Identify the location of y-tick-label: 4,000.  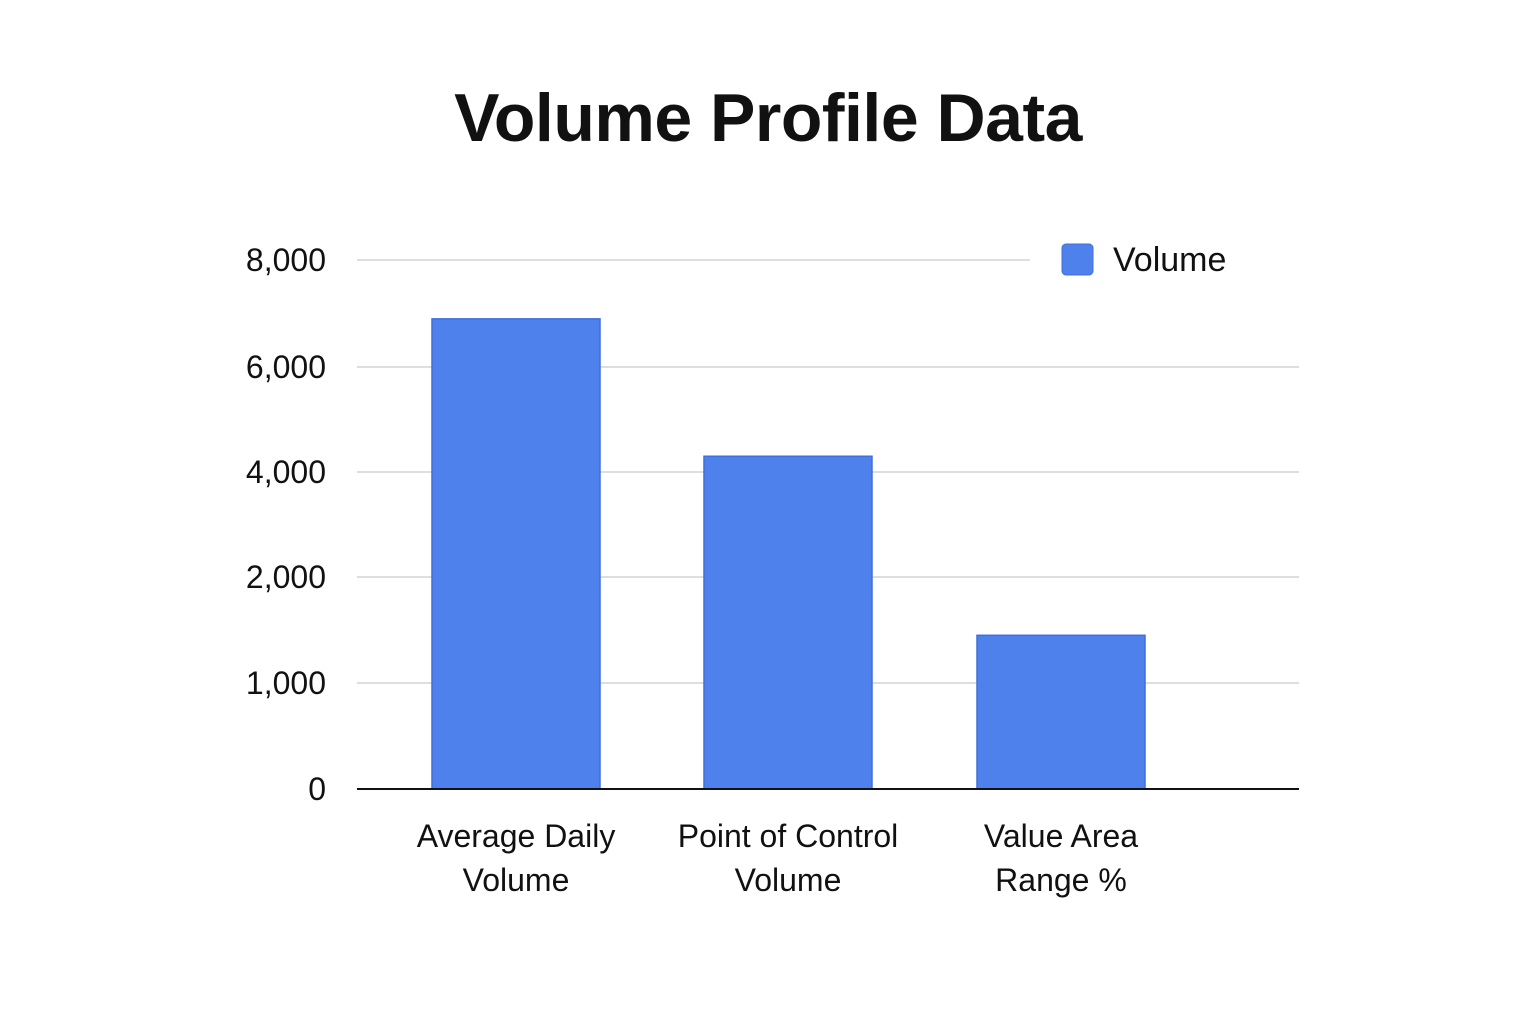
(286, 472).